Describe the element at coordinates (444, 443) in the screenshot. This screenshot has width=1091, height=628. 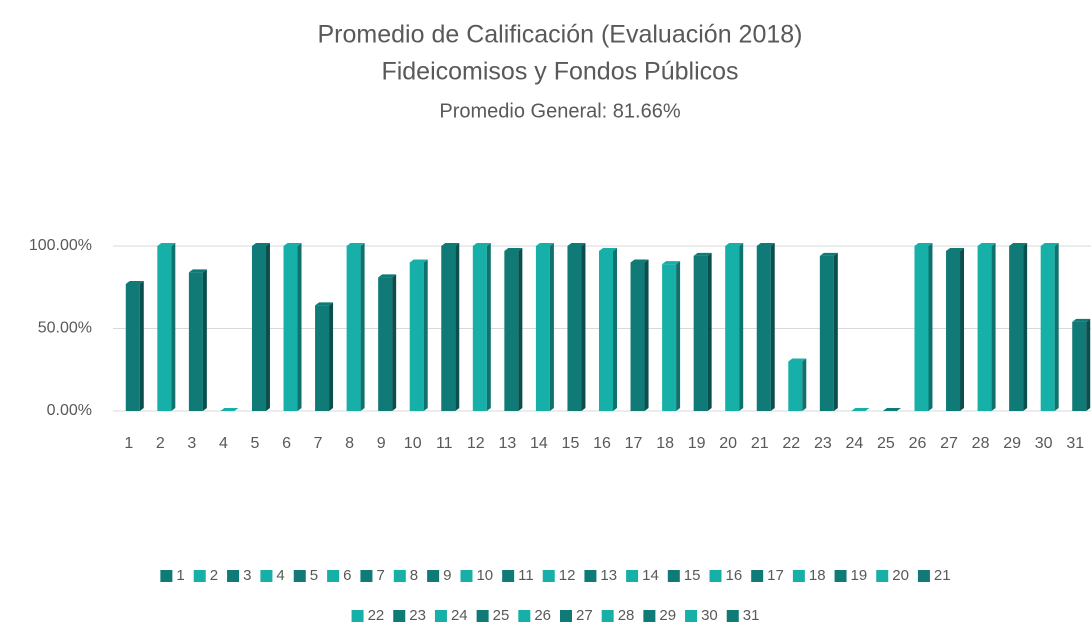
I see `x-tick-label: 11` at that location.